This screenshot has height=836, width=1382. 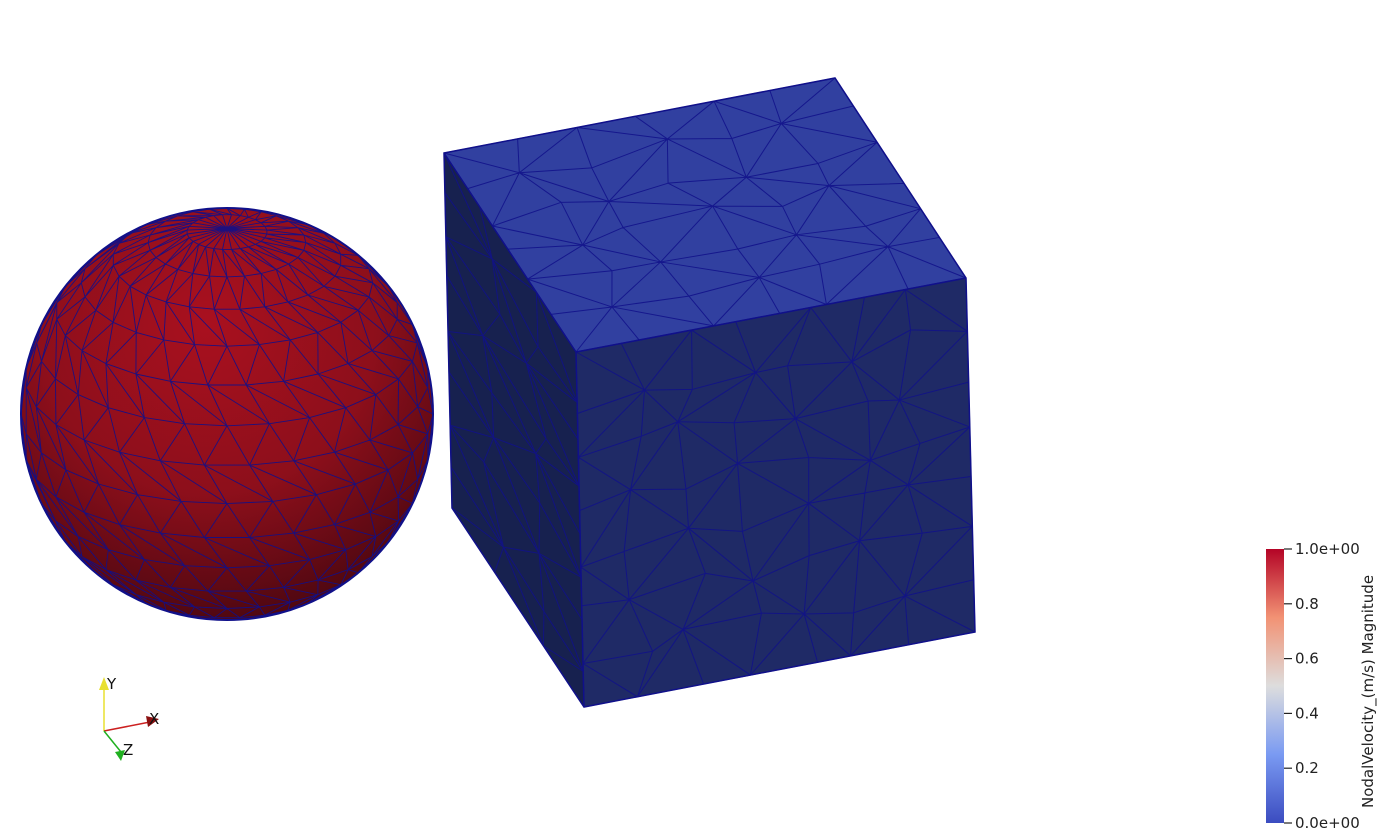 I want to click on y-axis-arrow-icon, so click(x=104, y=683).